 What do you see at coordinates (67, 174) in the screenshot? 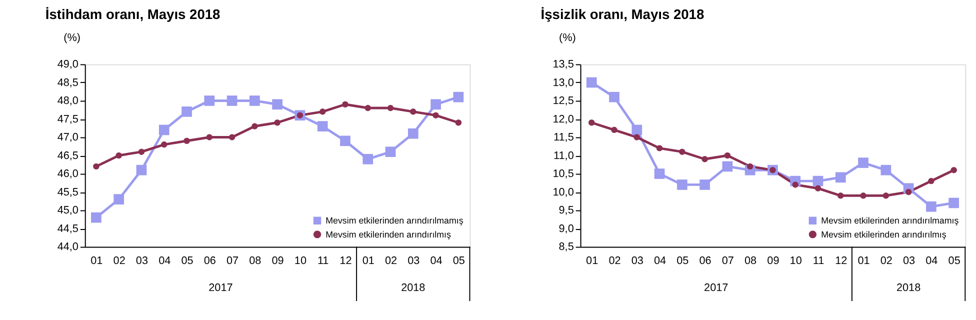
I see `y-tick-label: 46,0` at bounding box center [67, 174].